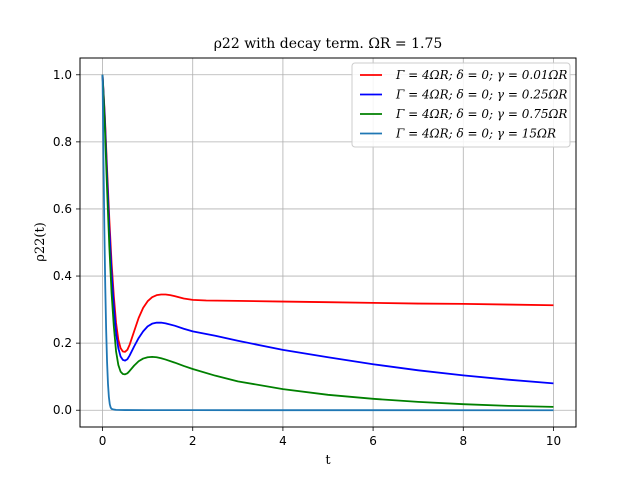 This screenshot has width=640, height=480. What do you see at coordinates (62, 142) in the screenshot?
I see `y-tick-label: 0.8` at bounding box center [62, 142].